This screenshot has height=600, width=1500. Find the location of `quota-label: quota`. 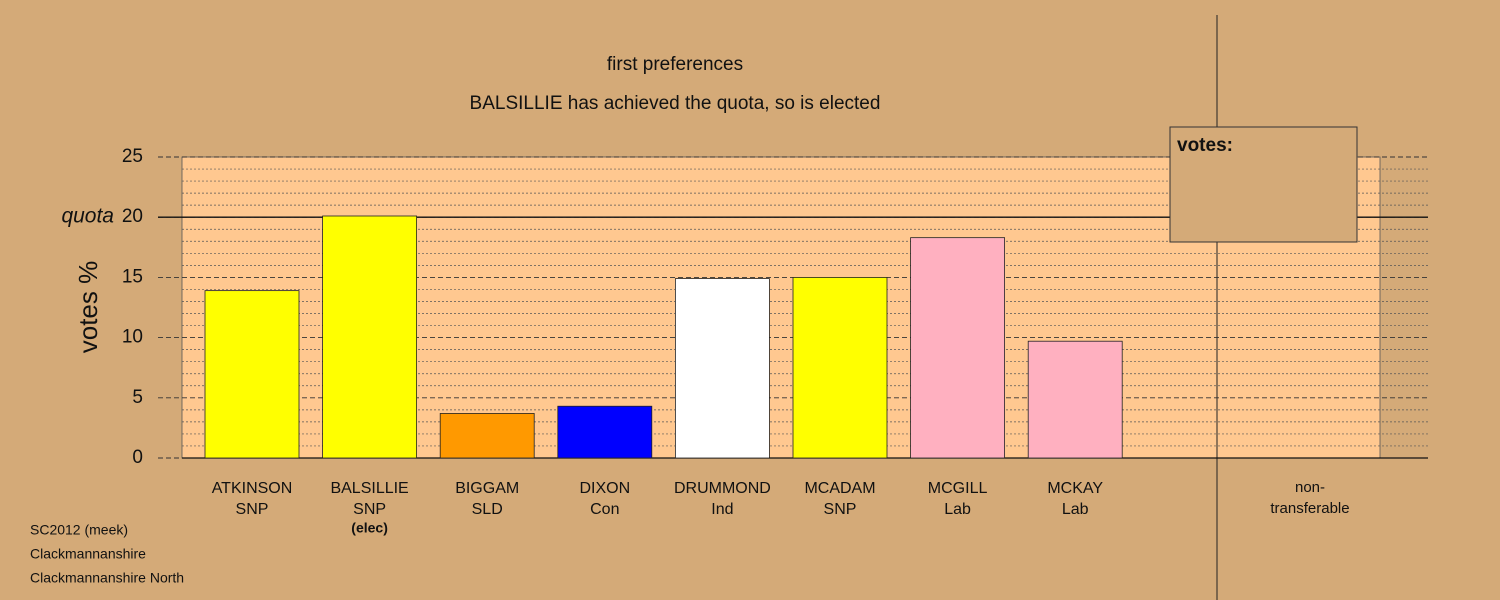

quota-label: quota is located at coordinates (87, 216).